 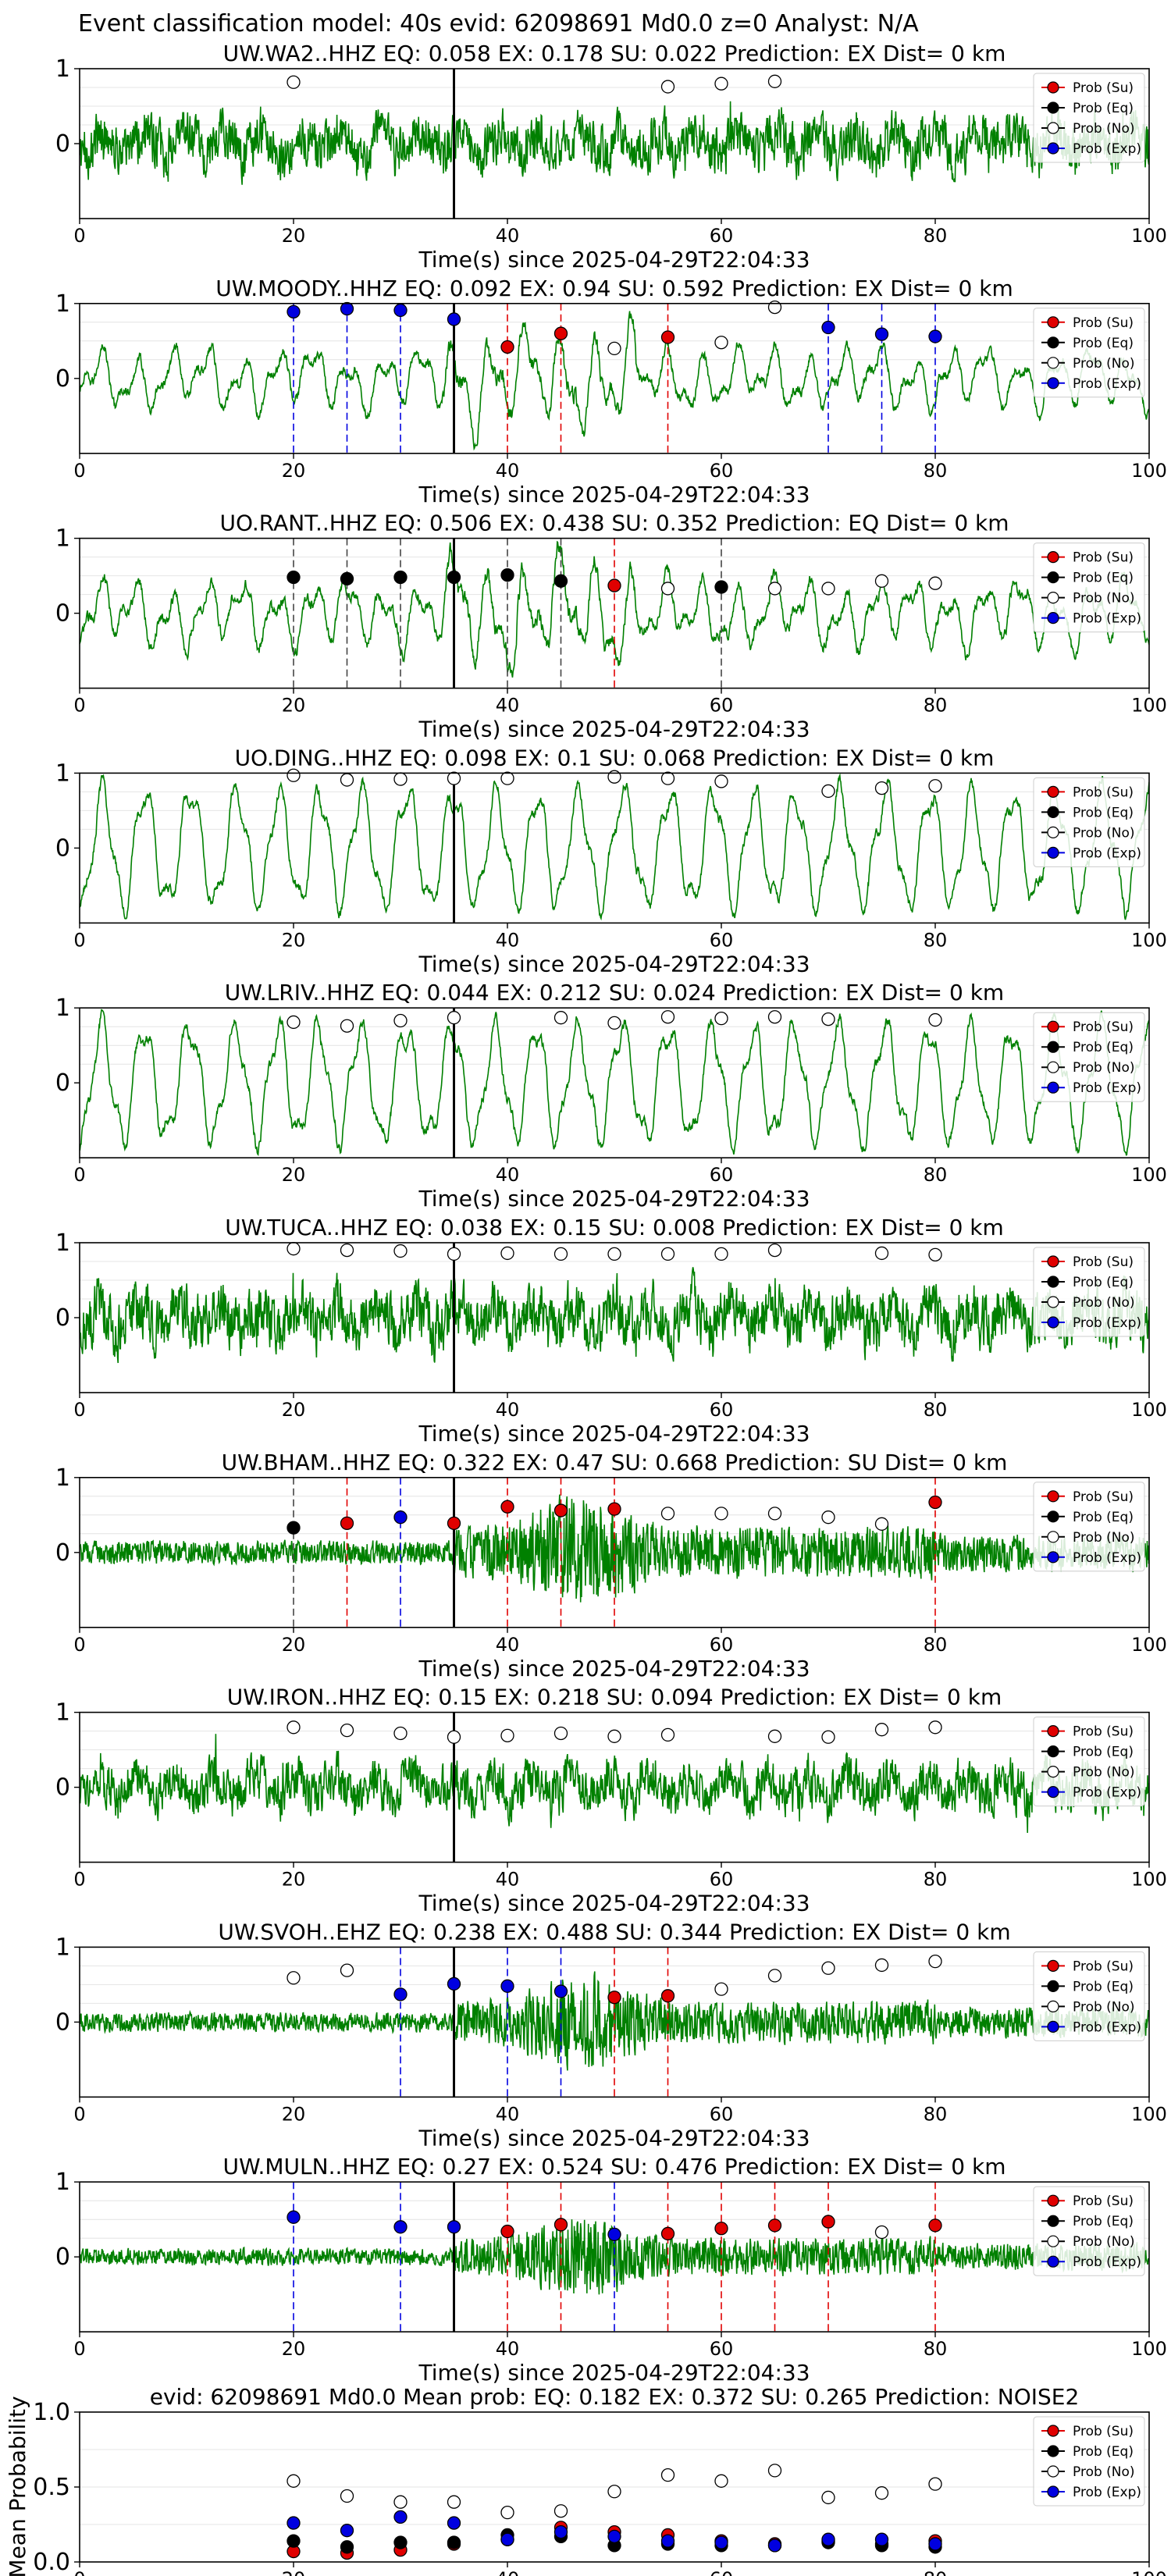 What do you see at coordinates (62, 1553) in the screenshot?
I see `y-tick-label: 0` at bounding box center [62, 1553].